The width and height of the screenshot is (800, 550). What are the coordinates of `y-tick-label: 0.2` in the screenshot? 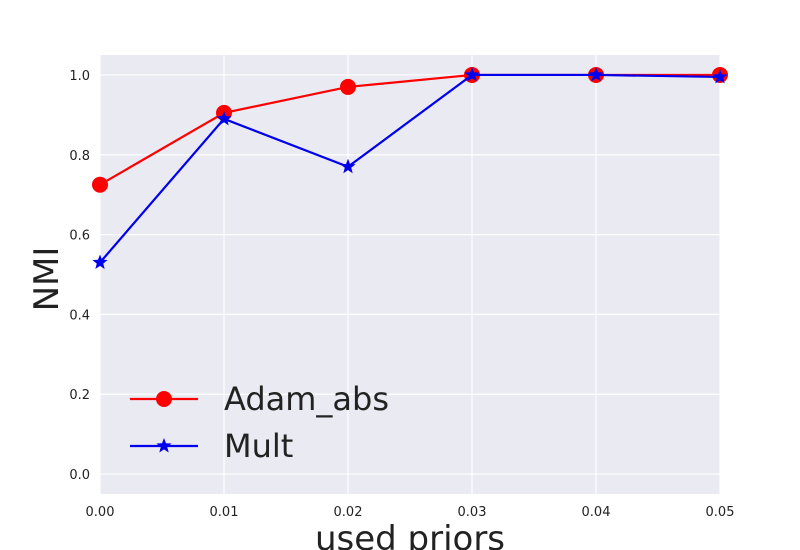 It's located at (79, 395).